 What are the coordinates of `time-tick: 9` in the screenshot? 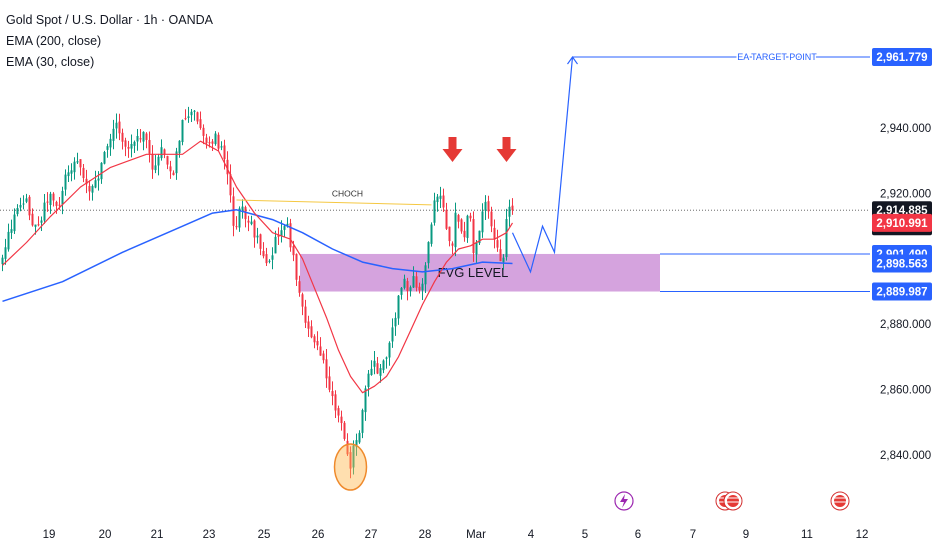 It's located at (746, 535).